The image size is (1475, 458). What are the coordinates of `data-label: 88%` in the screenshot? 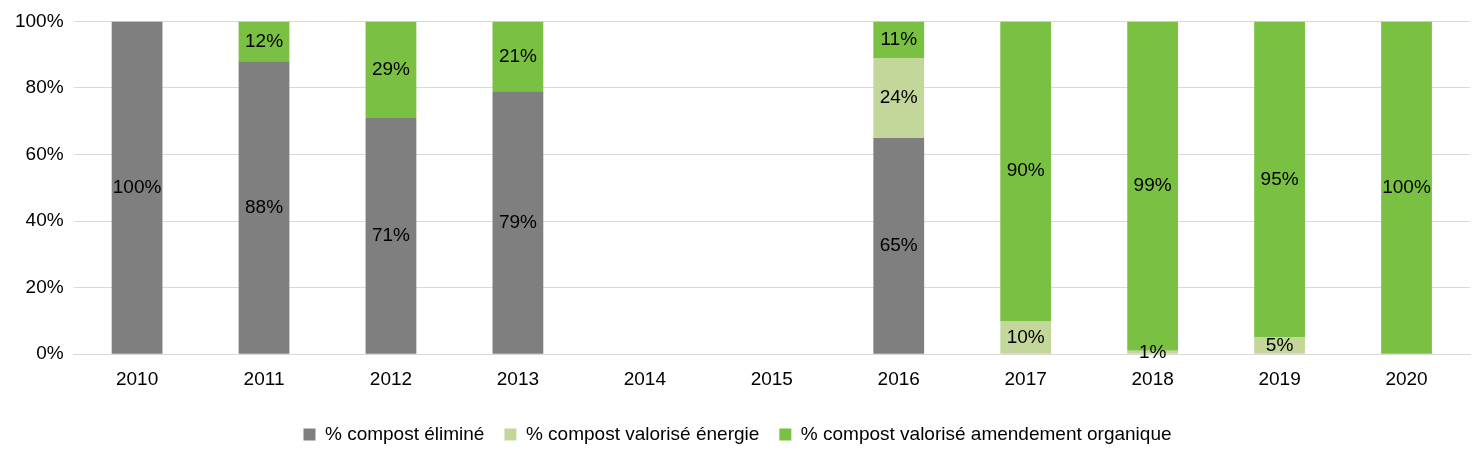 It's located at (264, 206).